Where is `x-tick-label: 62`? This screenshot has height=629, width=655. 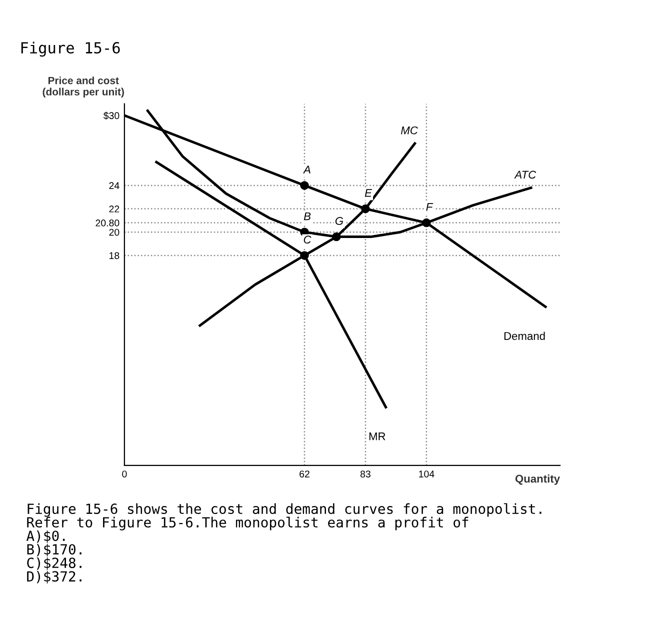 x-tick-label: 62 is located at coordinates (305, 474).